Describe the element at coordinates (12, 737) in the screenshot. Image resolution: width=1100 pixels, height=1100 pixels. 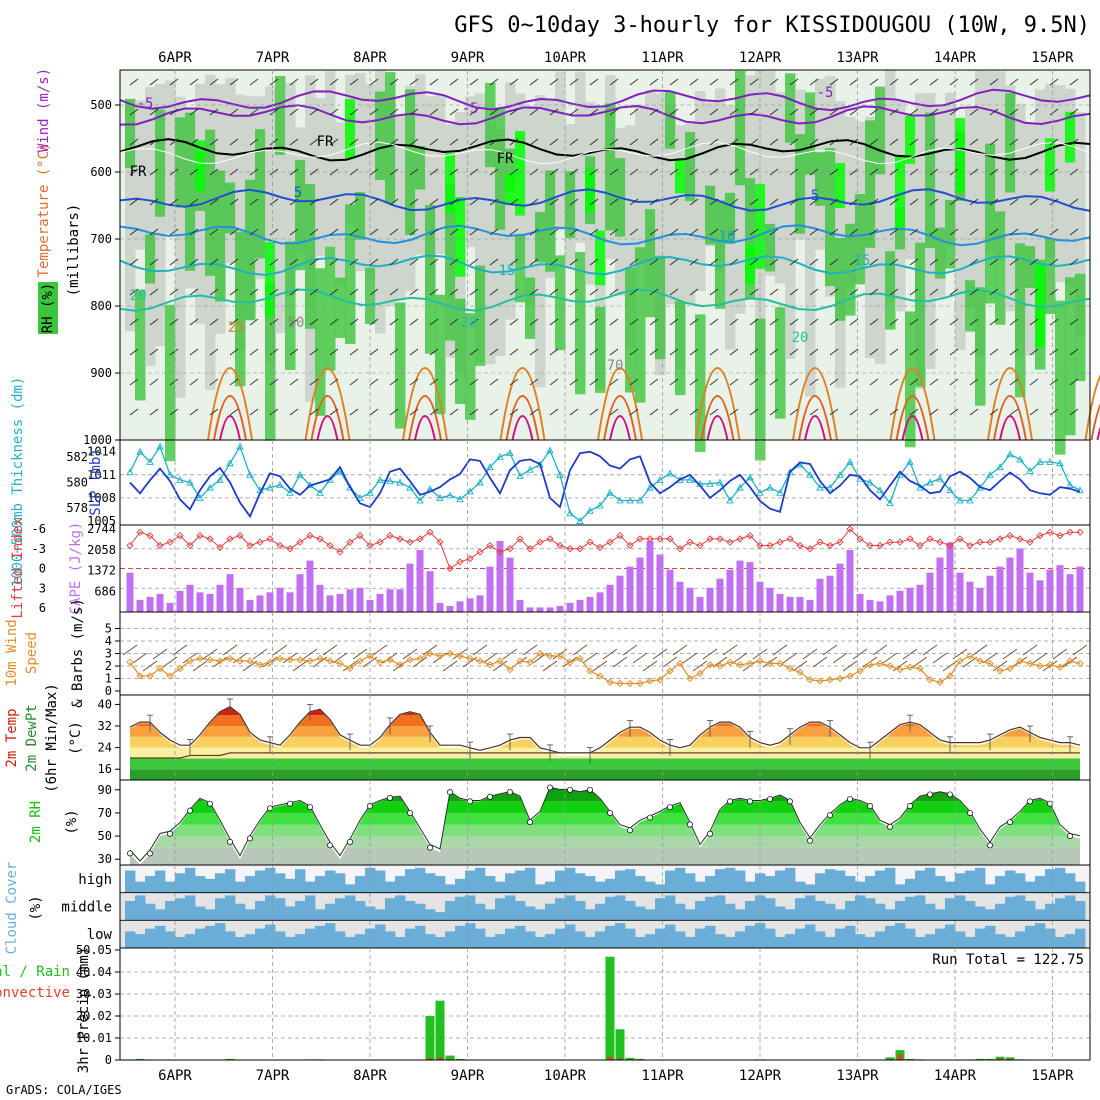
I see `temp-axis-label-1: 2m Temp` at that location.